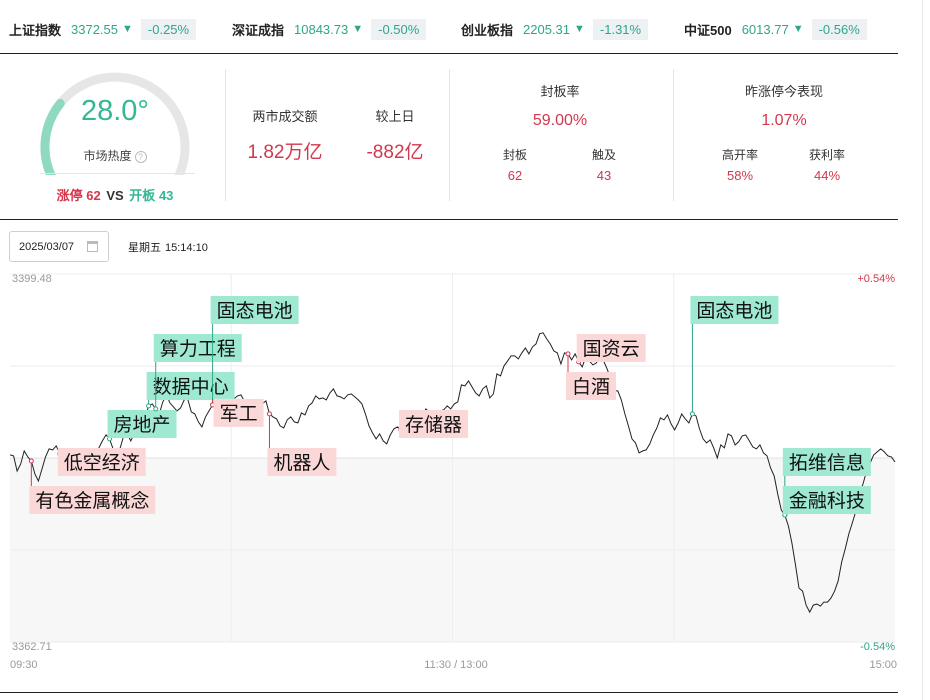  I want to click on gauge-fill, so click(52, 136).